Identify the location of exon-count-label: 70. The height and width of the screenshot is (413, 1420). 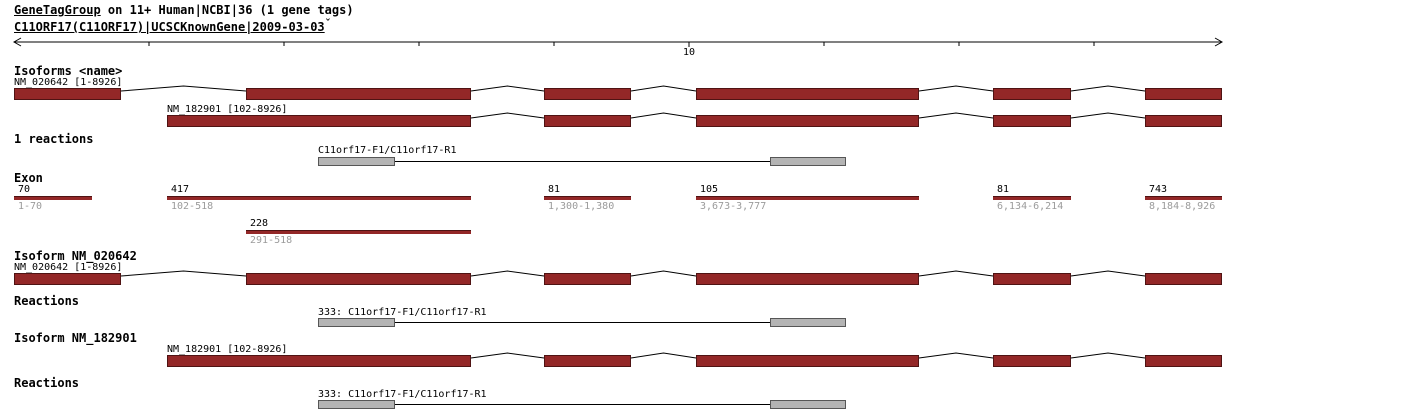
(24, 189).